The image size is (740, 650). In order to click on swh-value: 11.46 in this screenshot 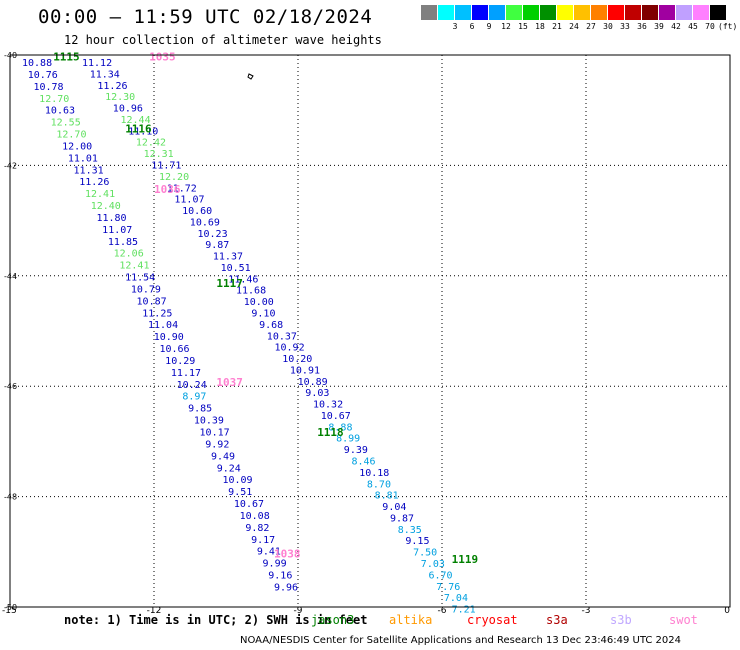, I will do `click(243, 279)`.